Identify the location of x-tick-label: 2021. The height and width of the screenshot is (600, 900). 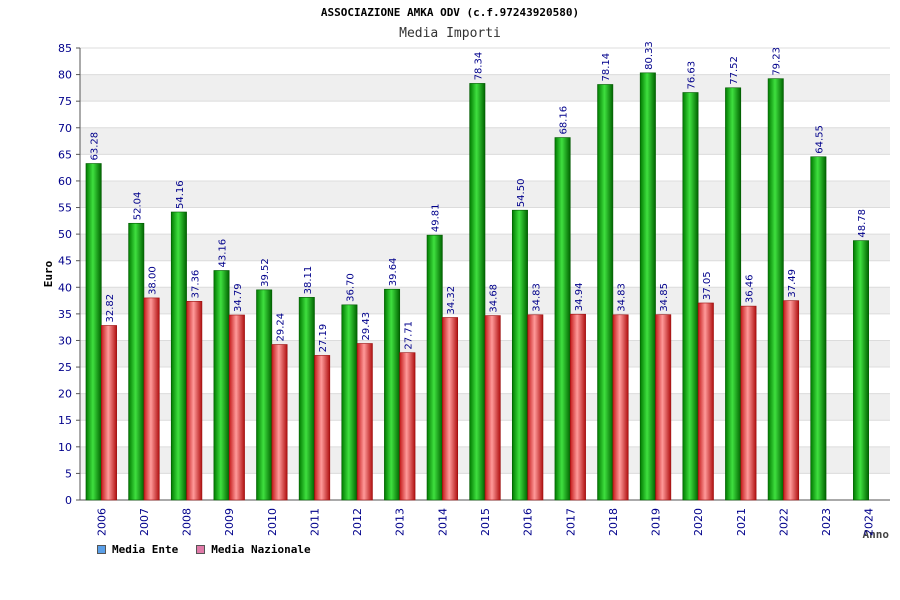
(741, 522).